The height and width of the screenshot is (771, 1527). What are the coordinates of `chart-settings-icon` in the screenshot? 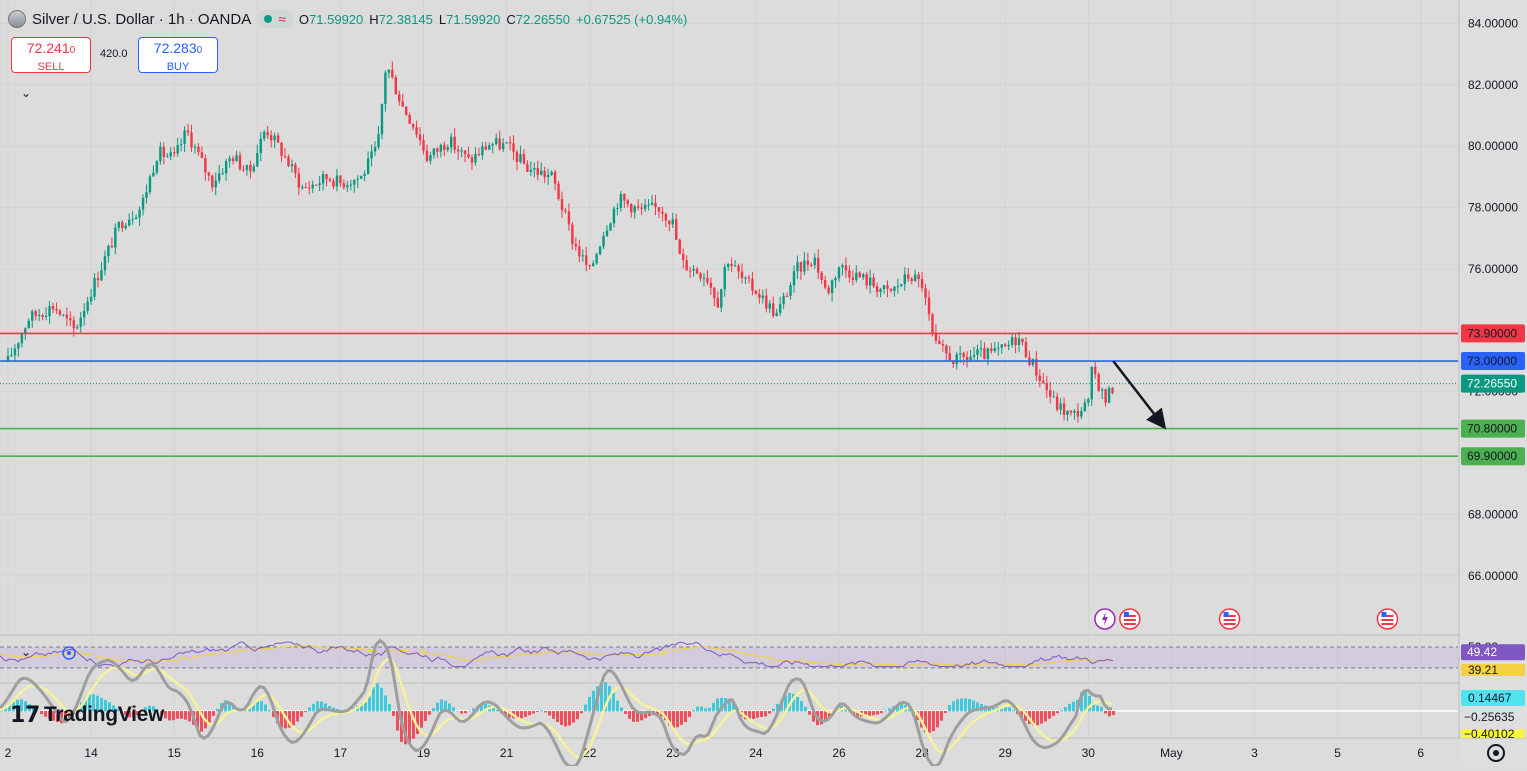 It's located at (1496, 753).